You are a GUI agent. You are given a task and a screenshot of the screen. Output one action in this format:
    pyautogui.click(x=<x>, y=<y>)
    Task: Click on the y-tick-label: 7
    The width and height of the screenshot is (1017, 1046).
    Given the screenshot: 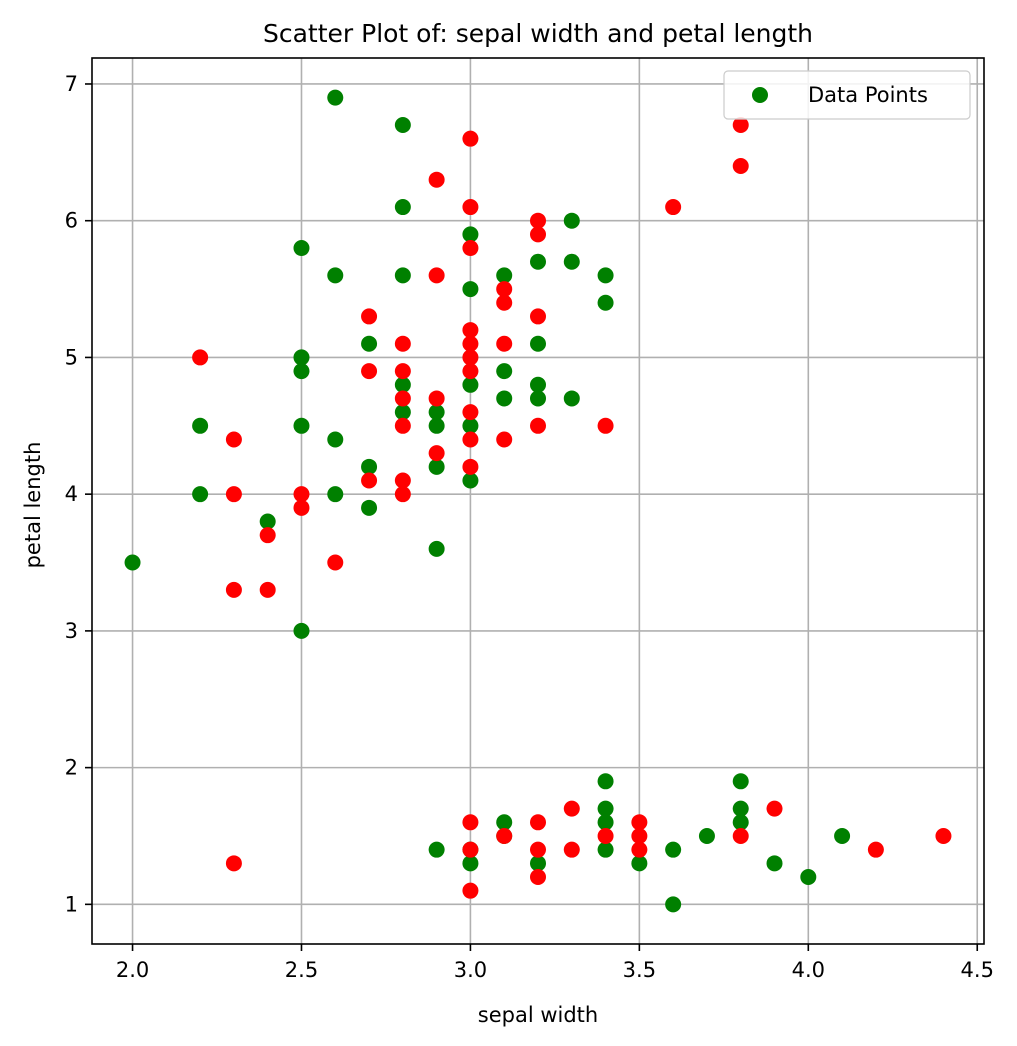 What is the action you would take?
    pyautogui.click(x=71, y=84)
    